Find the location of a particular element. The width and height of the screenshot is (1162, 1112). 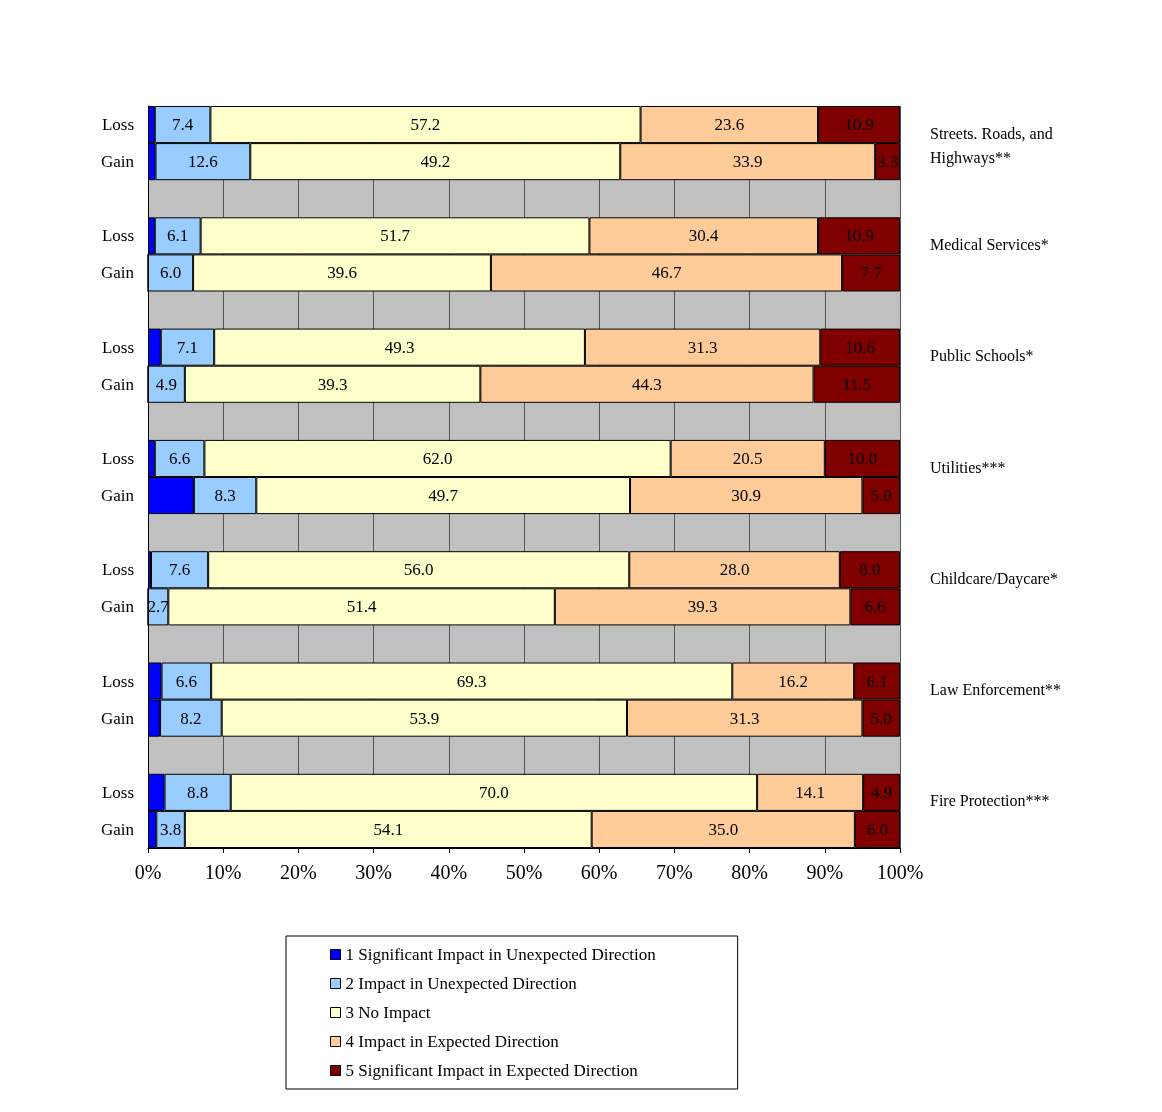

data-label: 49.2 is located at coordinates (435, 162).